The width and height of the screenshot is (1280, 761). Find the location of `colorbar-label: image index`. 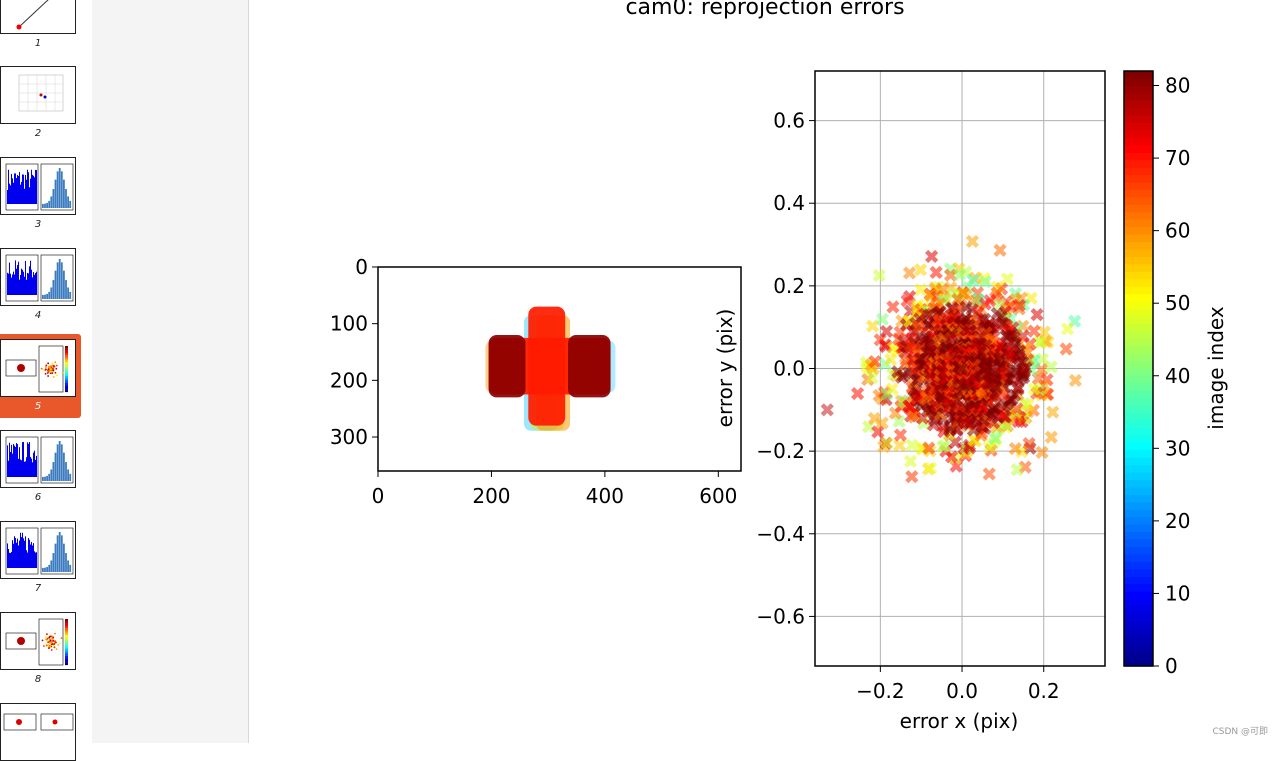

colorbar-label: image index is located at coordinates (1216, 368).